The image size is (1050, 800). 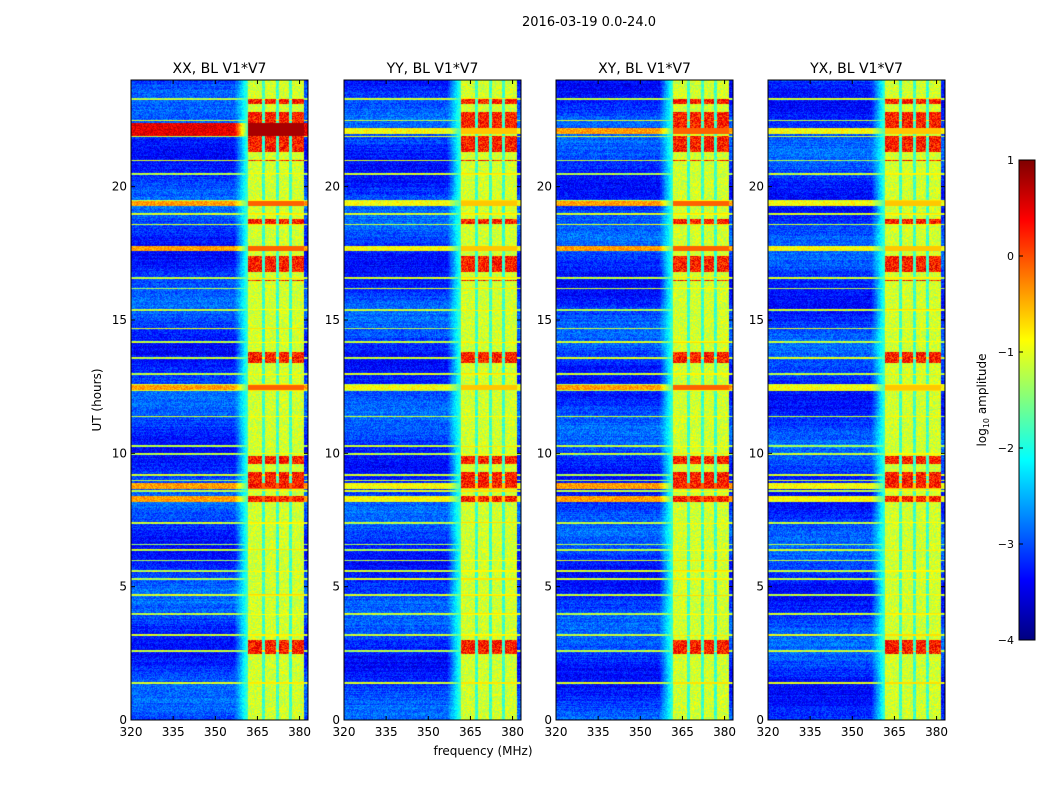 I want to click on colorbar-label: log10 amplitude, so click(x=983, y=400).